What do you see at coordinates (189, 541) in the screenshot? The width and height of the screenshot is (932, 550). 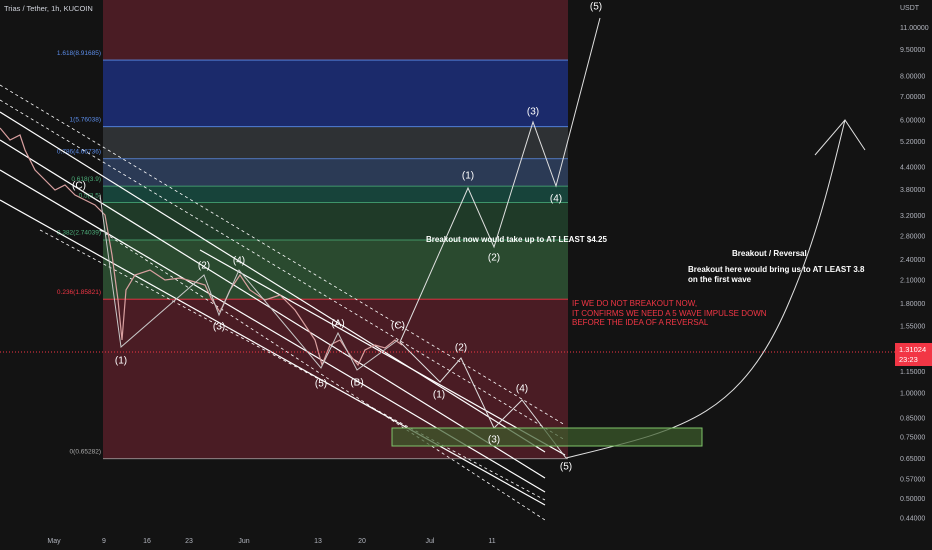 I see `date-tick-label: 23` at bounding box center [189, 541].